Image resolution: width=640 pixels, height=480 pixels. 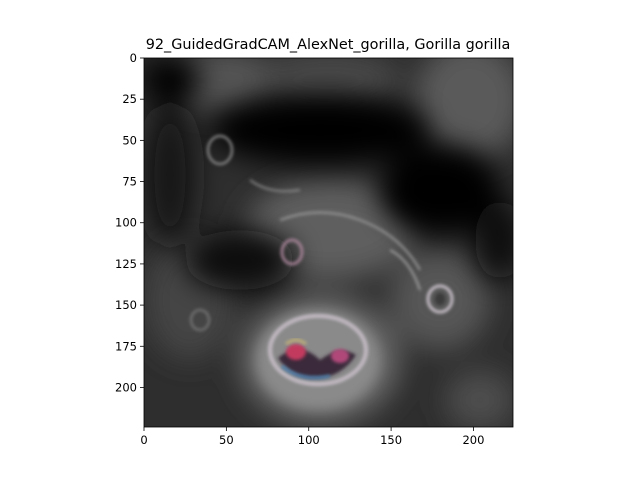 I want to click on y-axis: 0 25 50 75 100 125 150 175 200, so click(x=129, y=222).